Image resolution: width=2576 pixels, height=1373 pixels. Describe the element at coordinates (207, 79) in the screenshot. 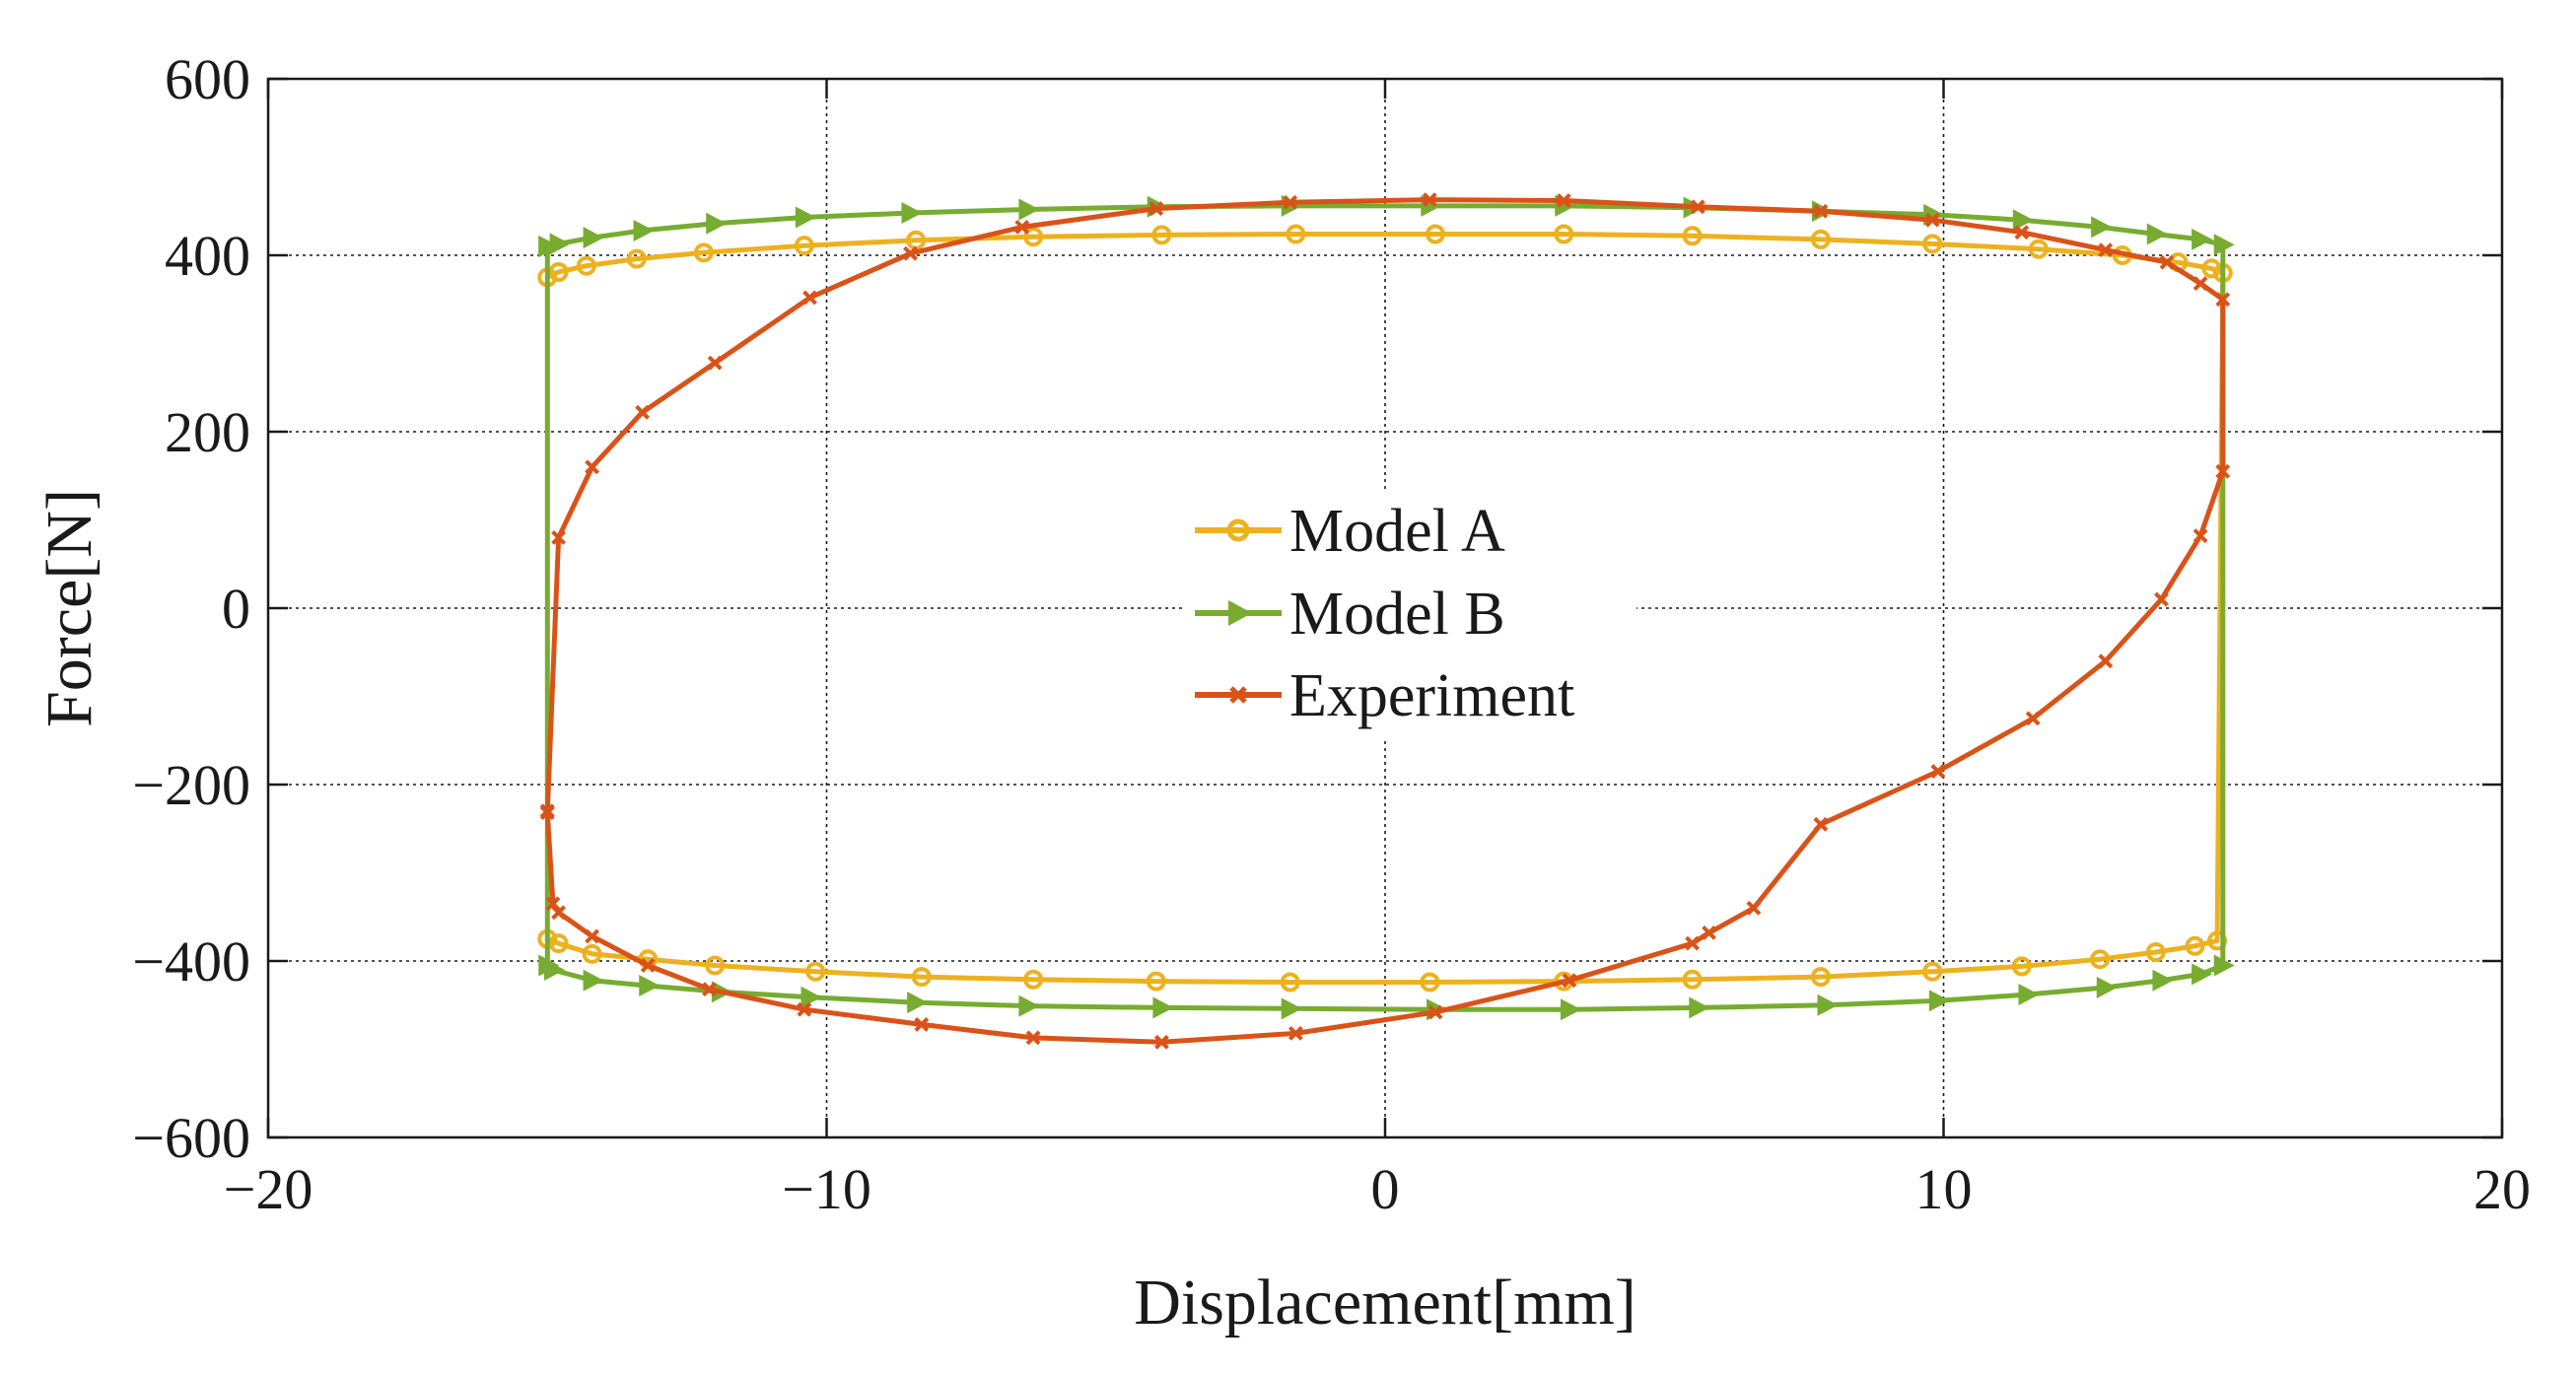

I see `y-tick-label: 600` at that location.